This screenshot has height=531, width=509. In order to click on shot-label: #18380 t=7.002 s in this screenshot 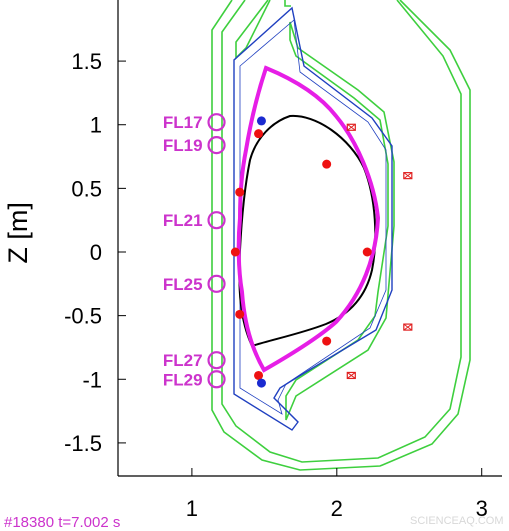, I will do `click(62, 522)`.